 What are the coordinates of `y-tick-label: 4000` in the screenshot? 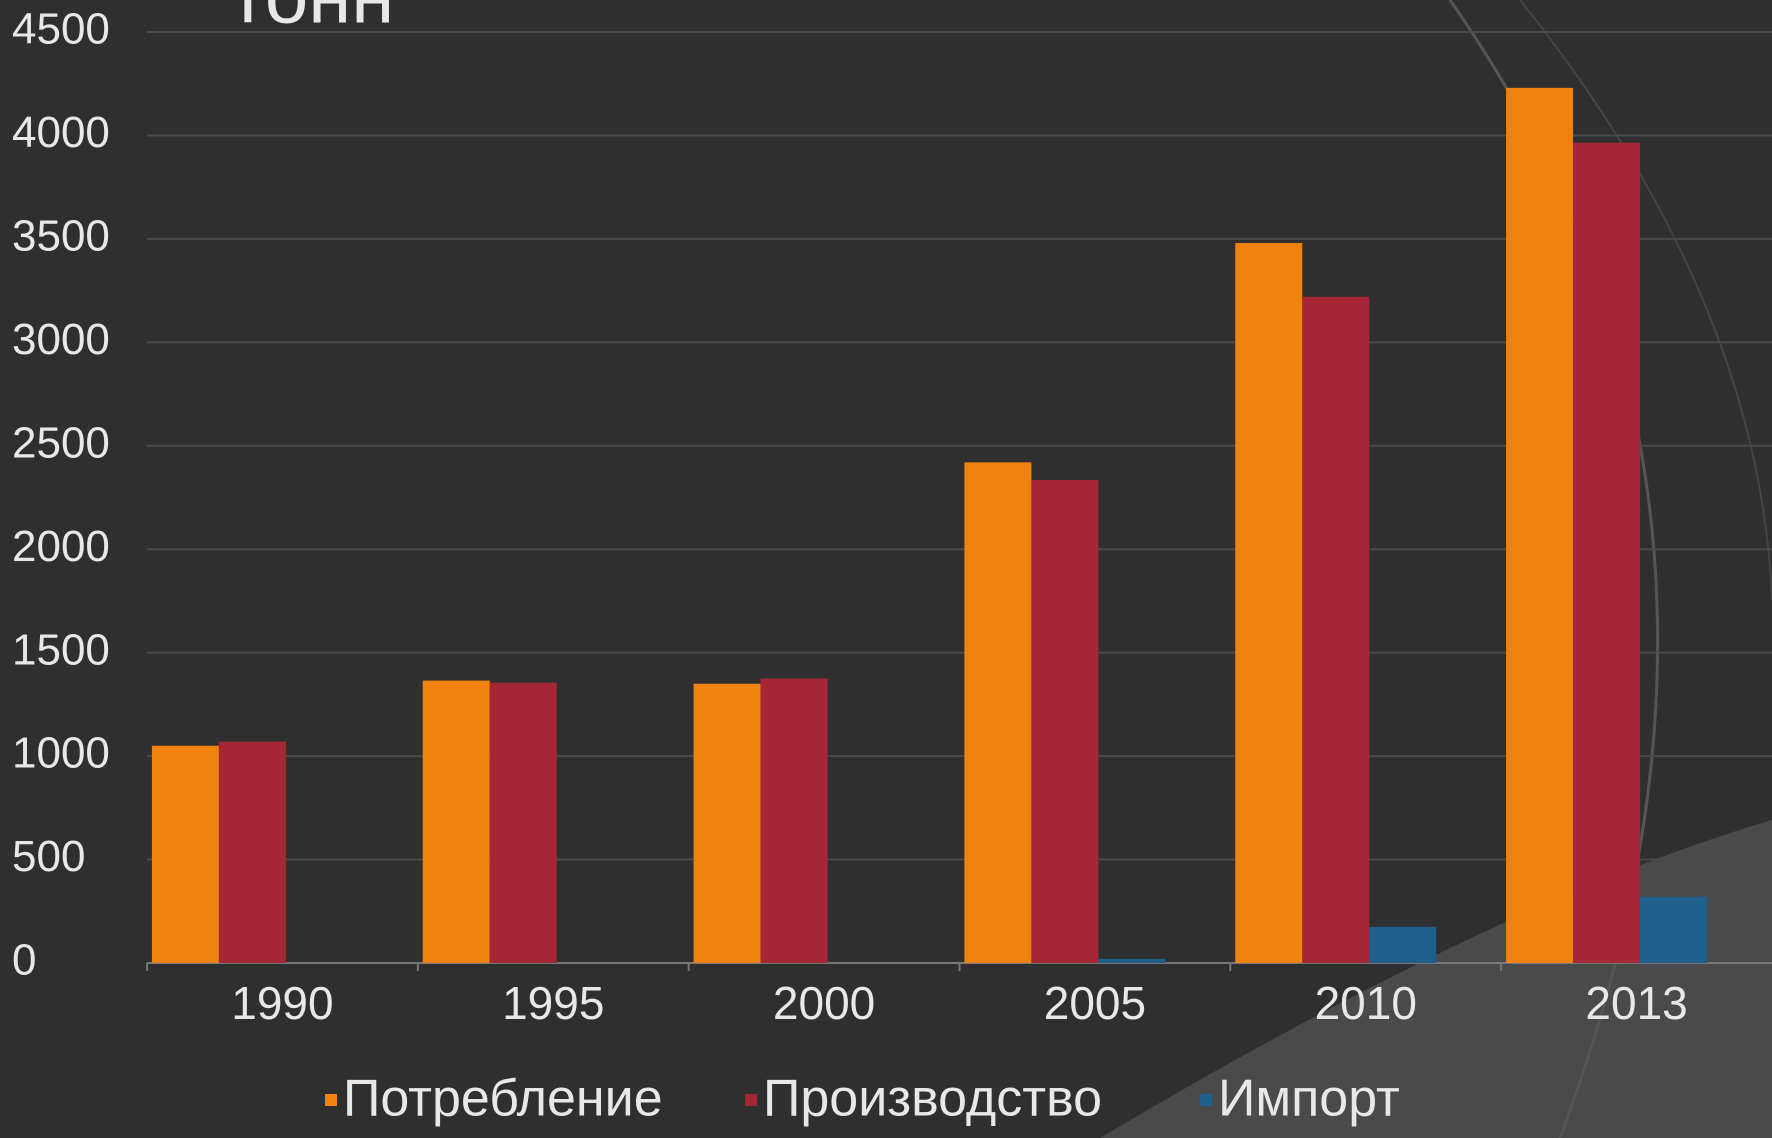 It's located at (61, 132).